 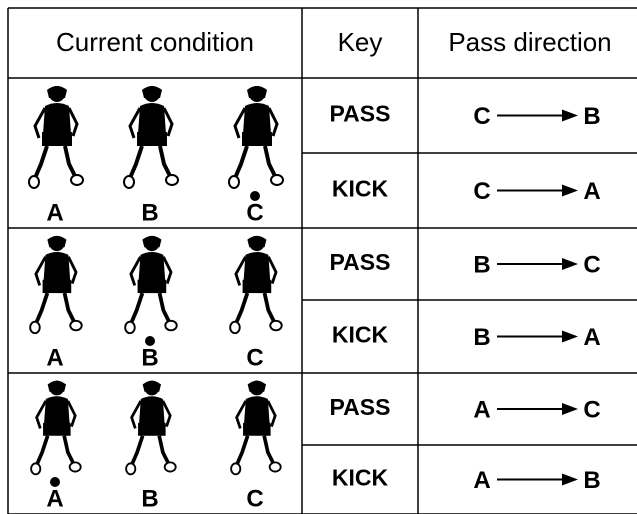 What do you see at coordinates (155, 42) in the screenshot?
I see `header-cell: Current condition` at bounding box center [155, 42].